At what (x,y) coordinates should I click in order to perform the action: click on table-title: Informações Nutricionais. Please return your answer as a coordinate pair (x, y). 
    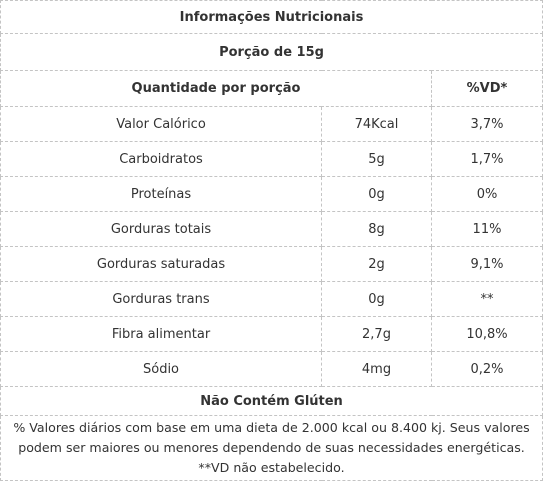
    Looking at the image, I should click on (271, 17).